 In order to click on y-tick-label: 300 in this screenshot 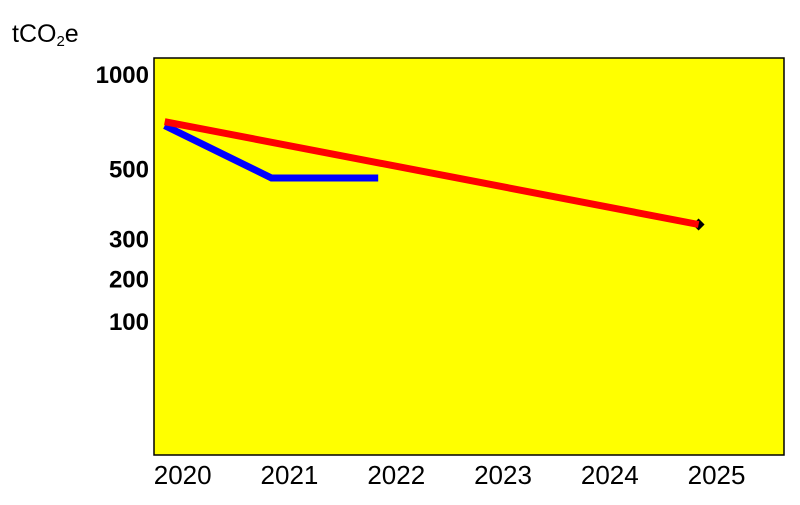, I will do `click(129, 240)`.